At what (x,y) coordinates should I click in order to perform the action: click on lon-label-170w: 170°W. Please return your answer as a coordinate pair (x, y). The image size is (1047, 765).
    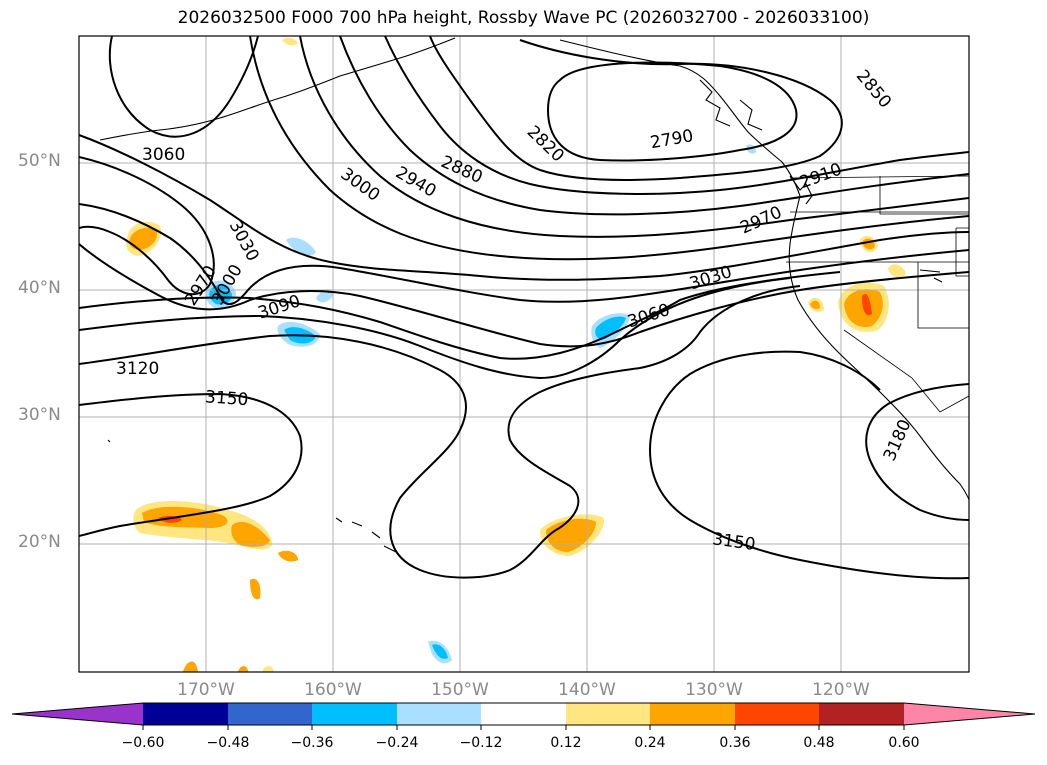
    Looking at the image, I should click on (206, 690).